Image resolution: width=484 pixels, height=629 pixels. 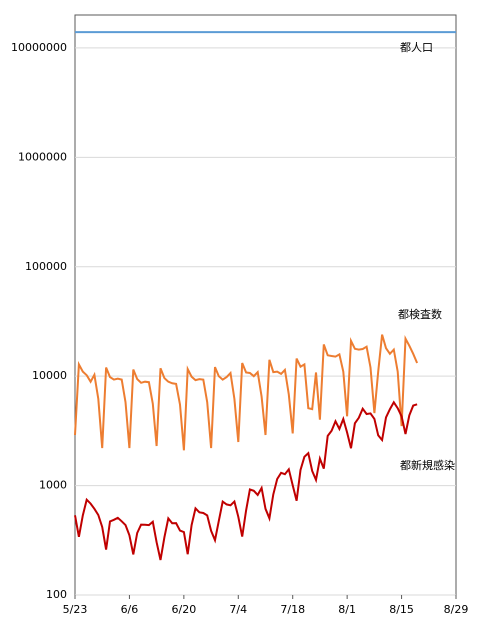 What do you see at coordinates (420, 314) in the screenshot?
I see `series-label: 都検査数` at bounding box center [420, 314].